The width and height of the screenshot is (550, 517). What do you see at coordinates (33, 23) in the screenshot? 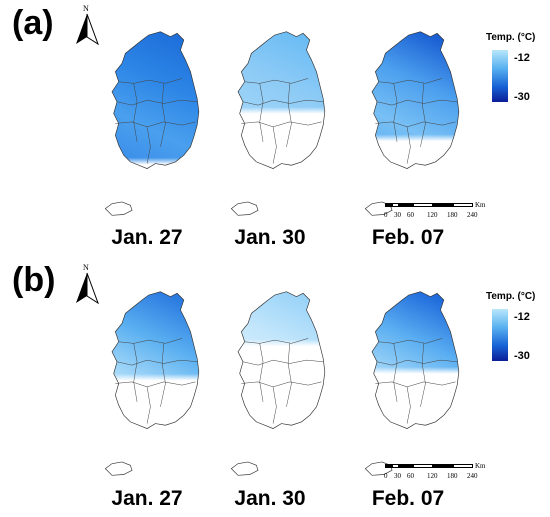
I see `panel-label-a: (a)` at bounding box center [33, 23].